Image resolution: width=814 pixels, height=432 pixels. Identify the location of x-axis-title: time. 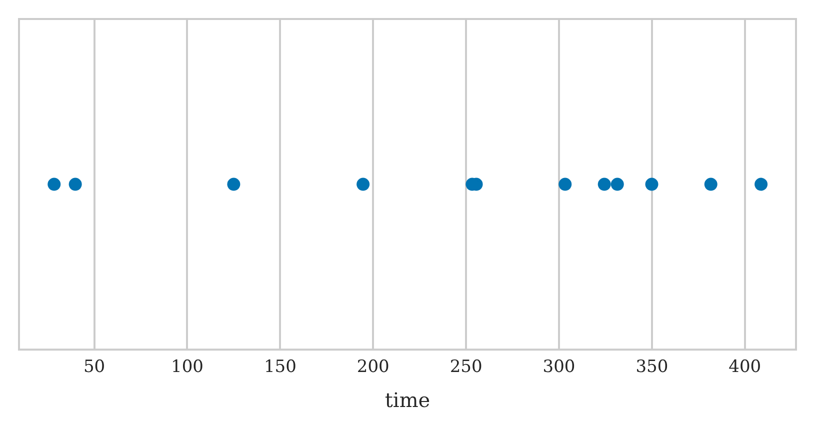
(407, 400).